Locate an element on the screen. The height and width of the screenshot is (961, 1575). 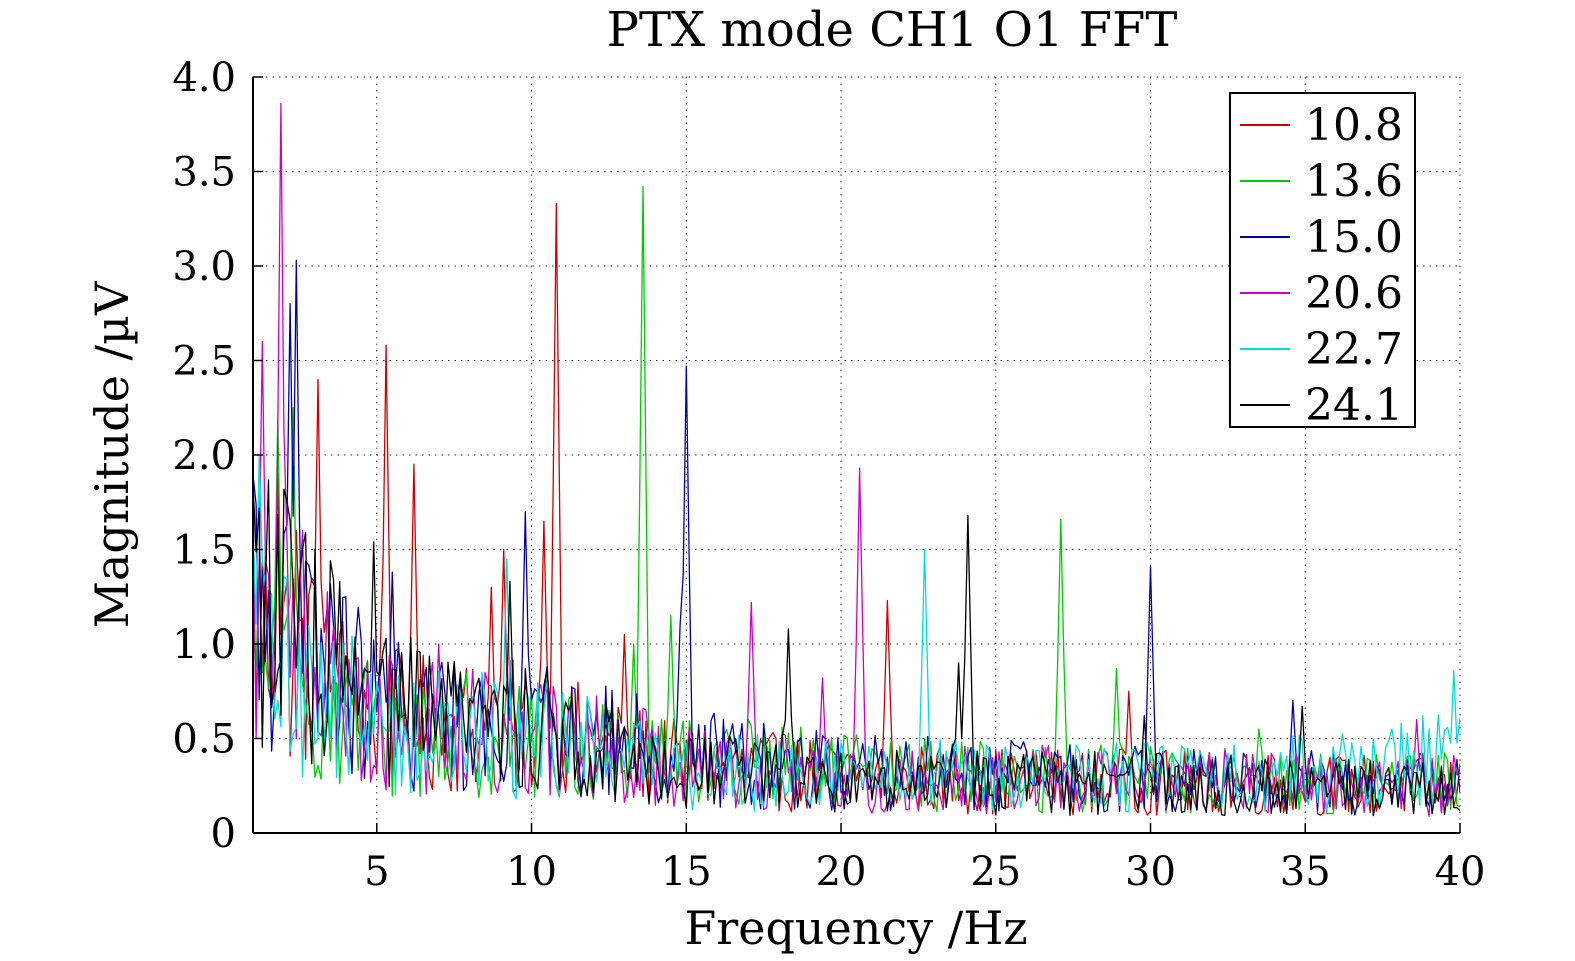
x-tick-label: 5 is located at coordinates (376, 872).